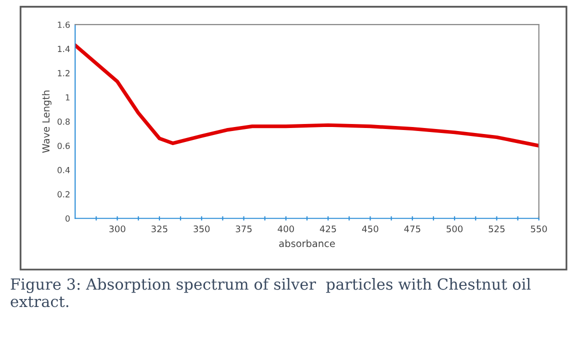  Describe the element at coordinates (328, 228) in the screenshot. I see `x-tick-label: 425` at that location.